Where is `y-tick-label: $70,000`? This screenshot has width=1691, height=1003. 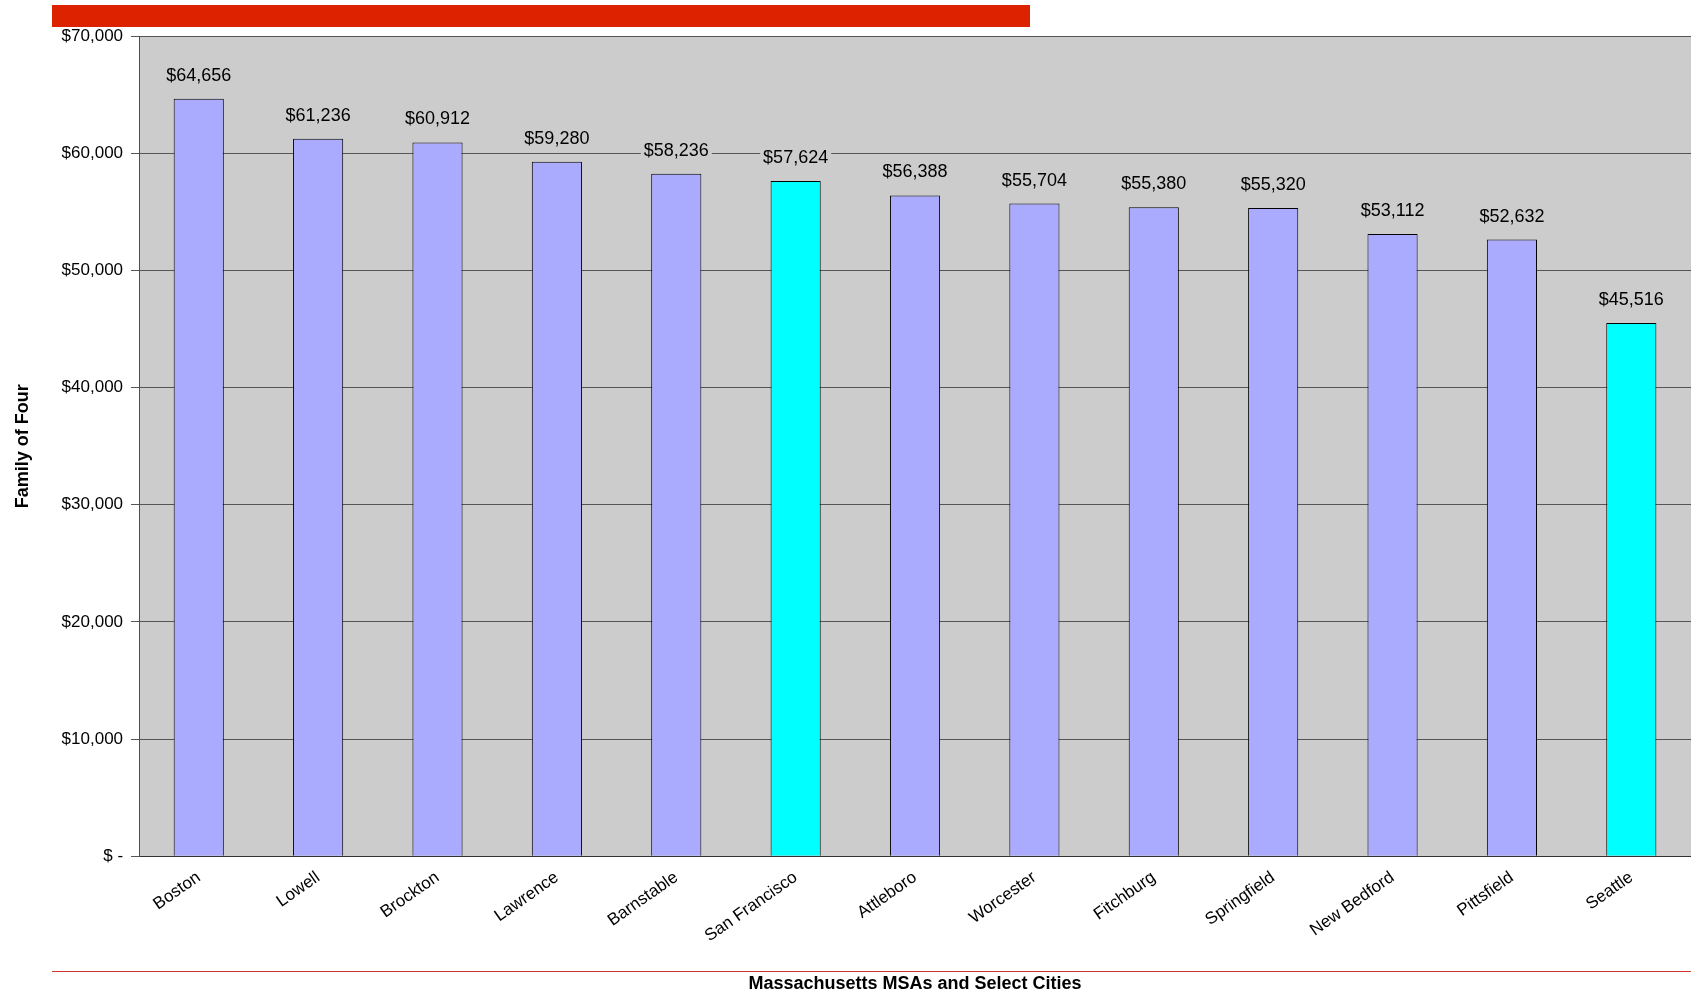
y-tick-label: $70,000 is located at coordinates (92, 35).